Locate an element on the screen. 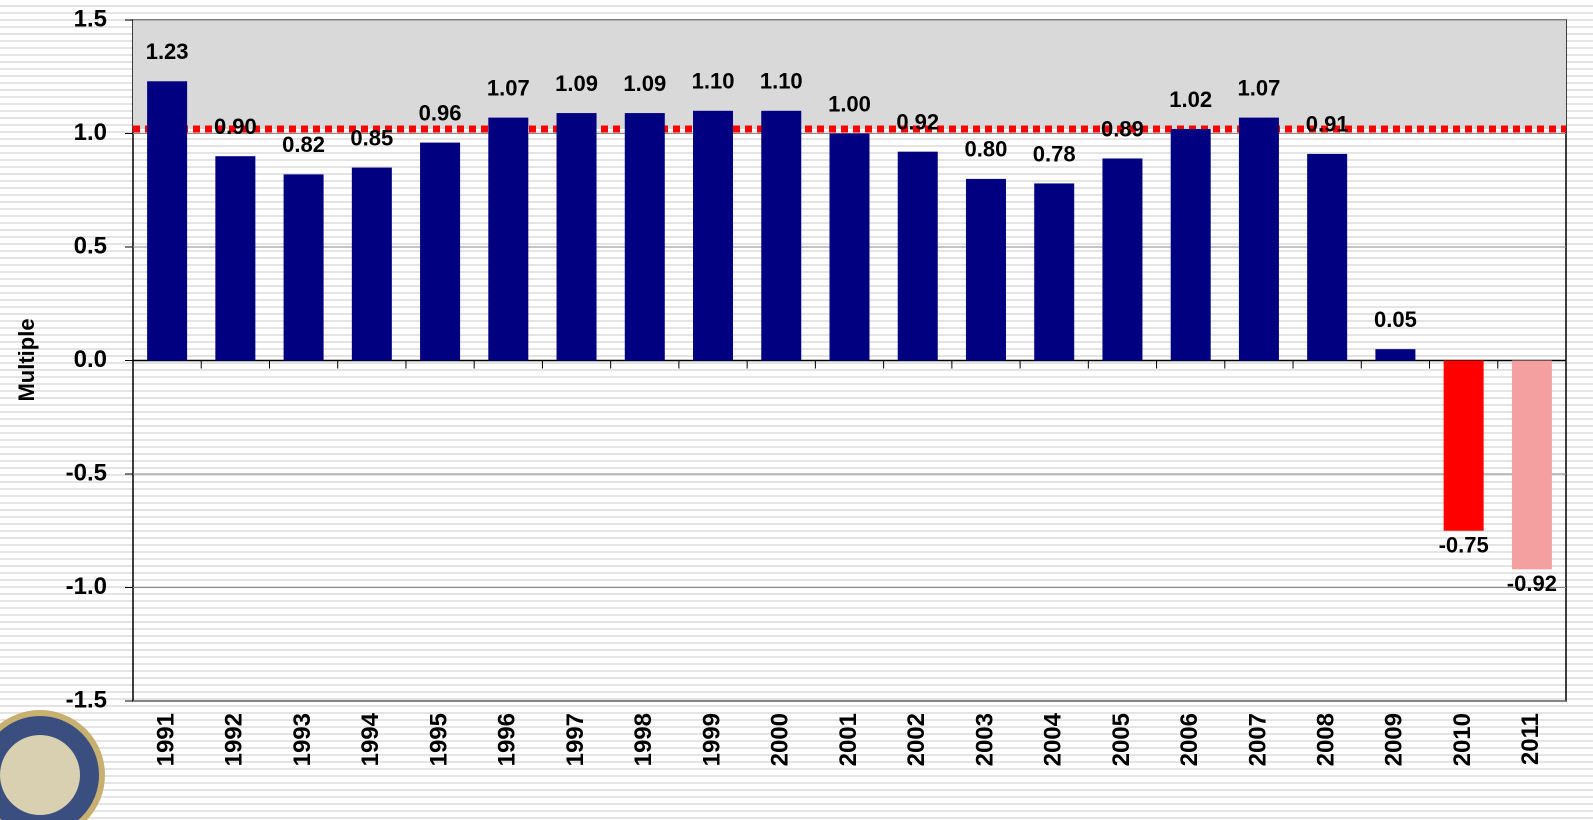 This screenshot has height=820, width=1593. x-tick-label: 2008 is located at coordinates (1326, 739).